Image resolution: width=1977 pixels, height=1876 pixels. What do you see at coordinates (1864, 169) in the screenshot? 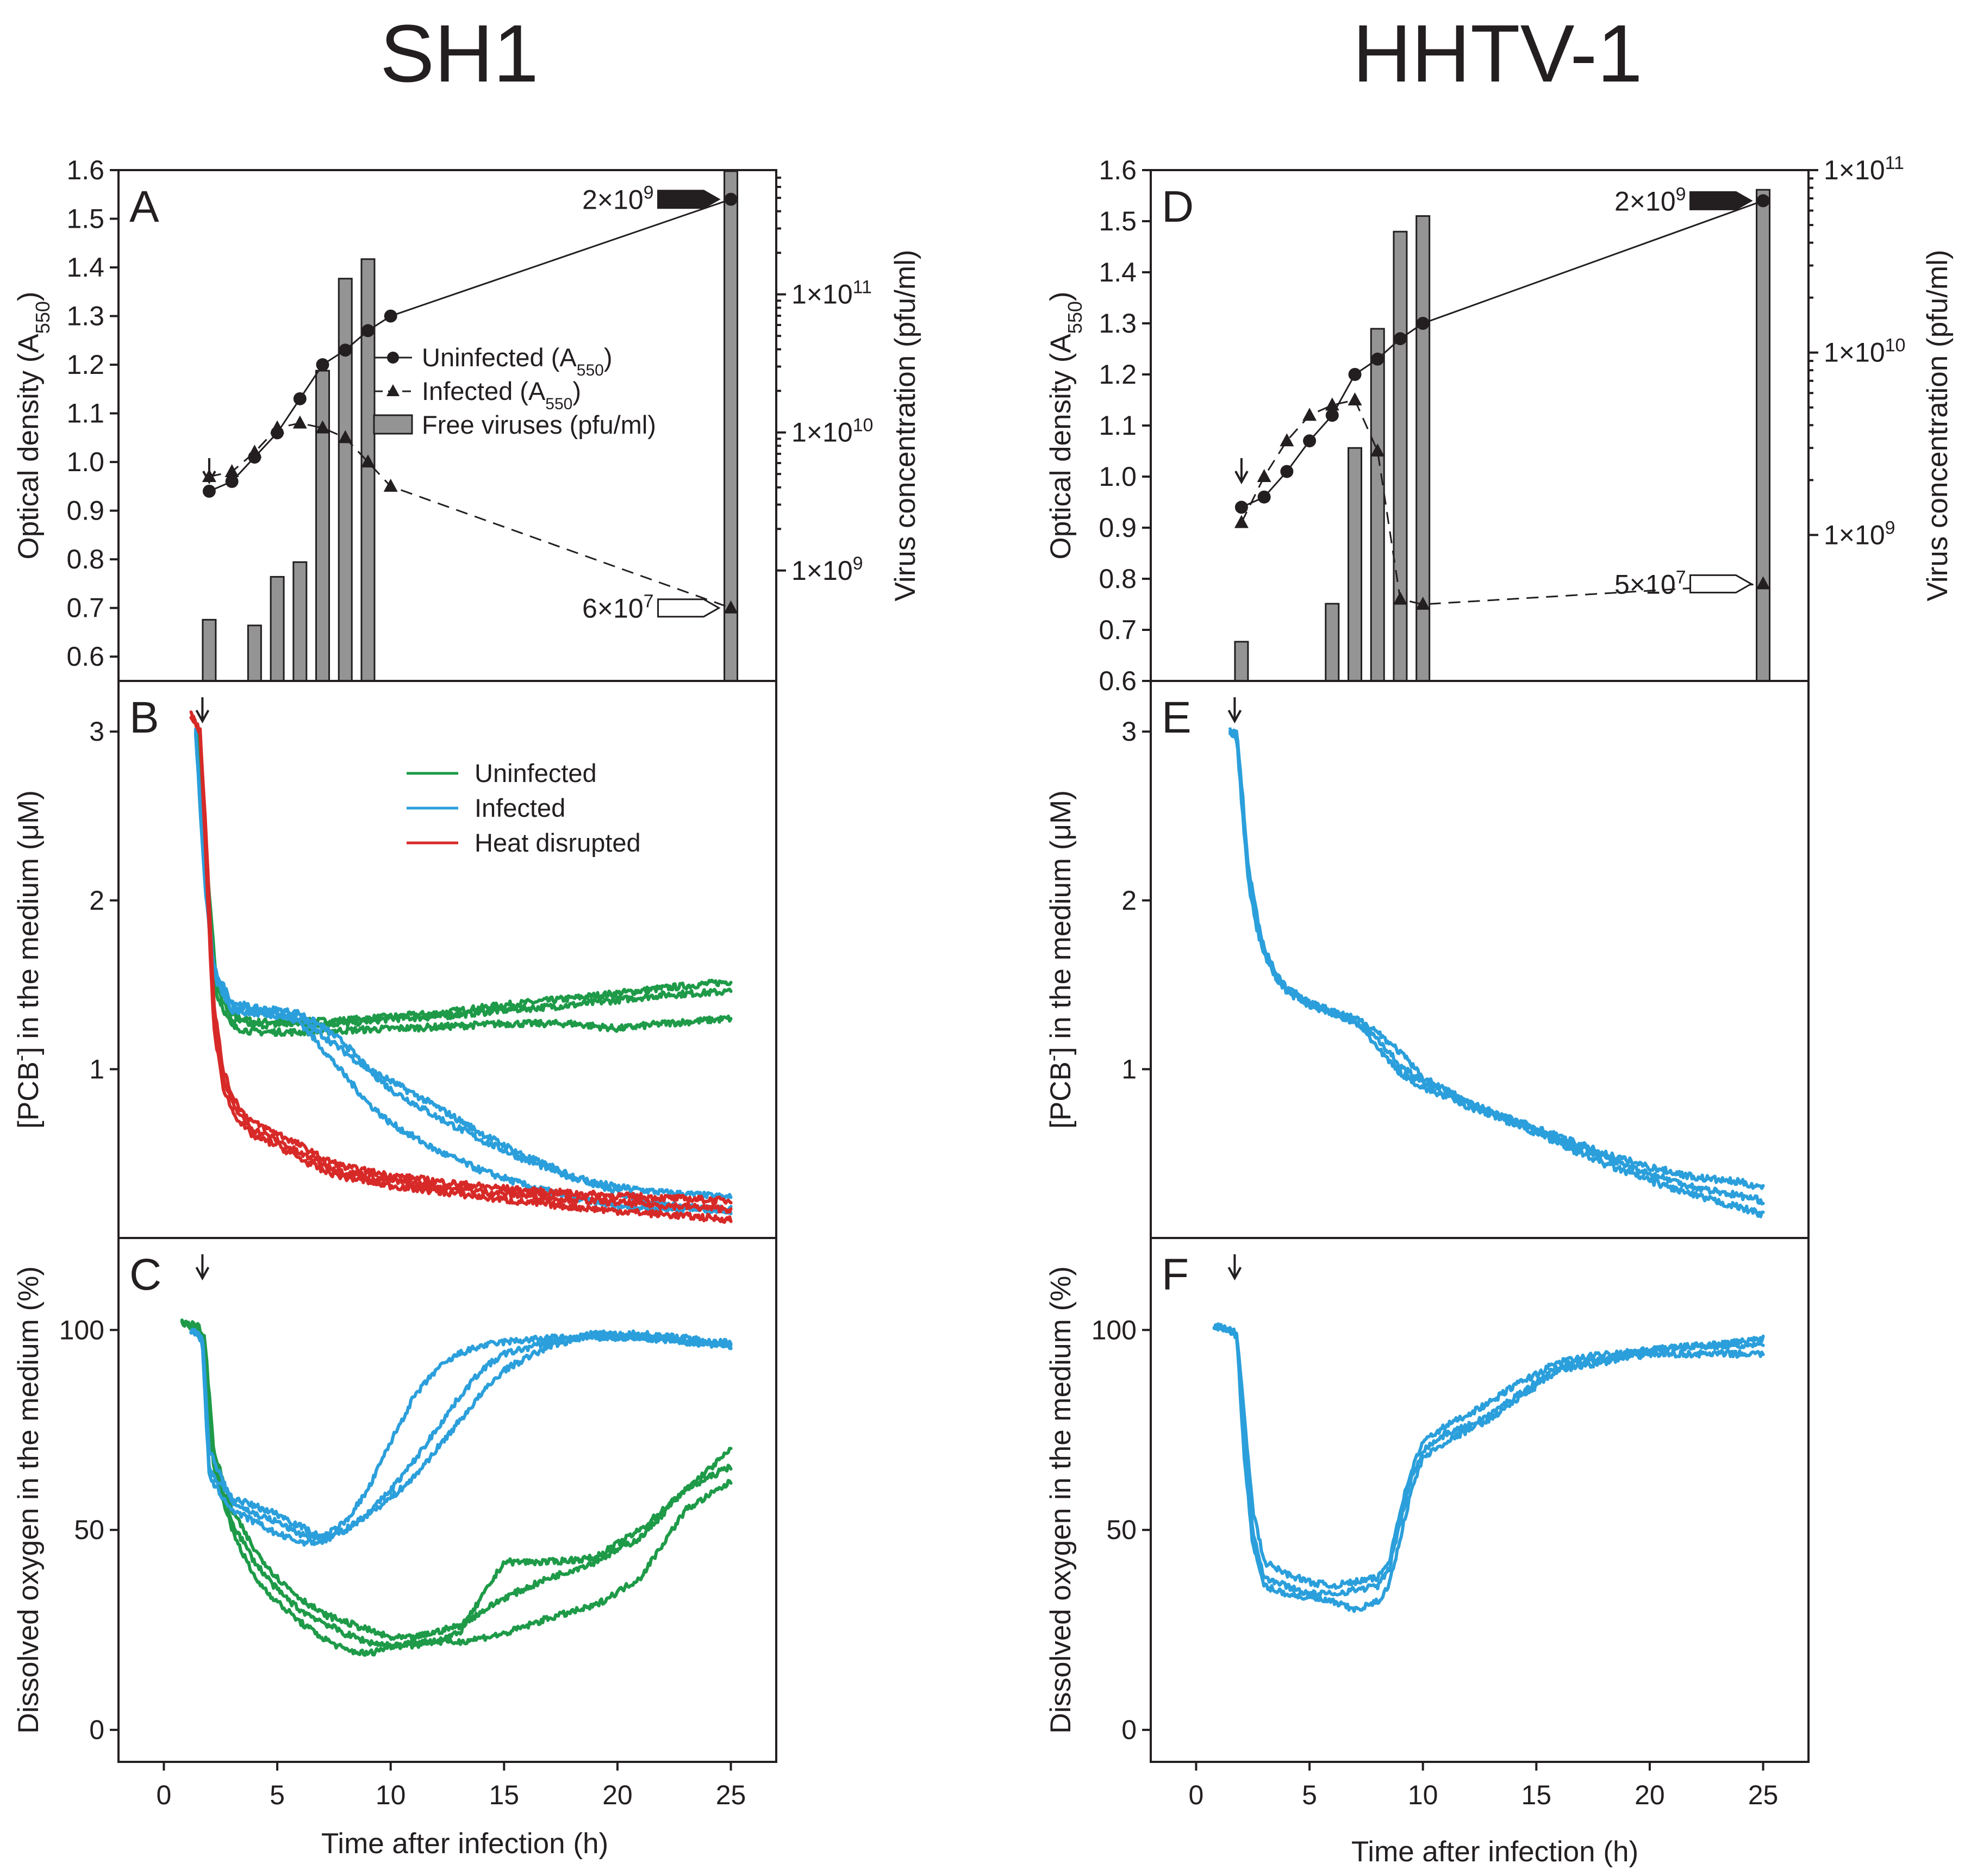
I see `y2-tick-label: 1×10¹¹` at bounding box center [1864, 169].